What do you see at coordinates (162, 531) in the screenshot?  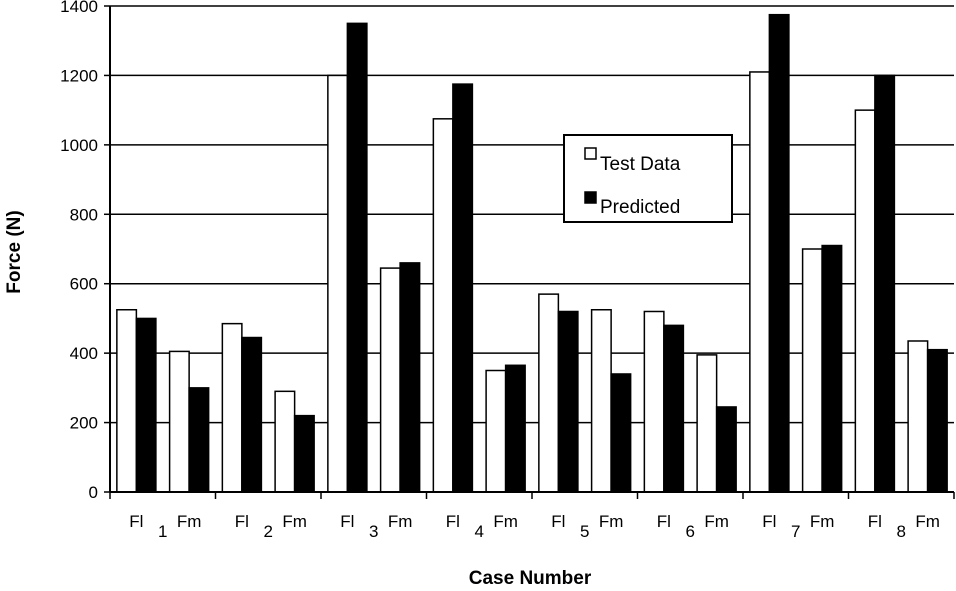 I see `case-number-label: 1` at bounding box center [162, 531].